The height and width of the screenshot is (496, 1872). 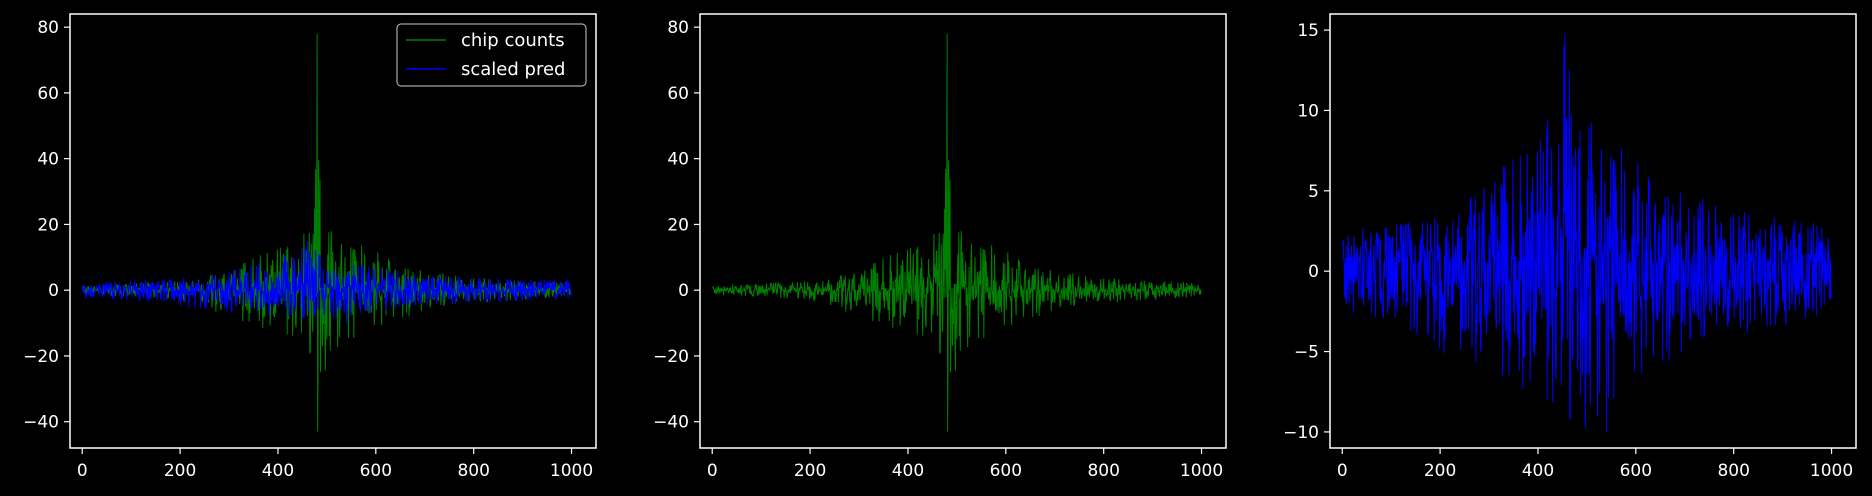 What do you see at coordinates (513, 69) in the screenshot?
I see `legend-label-scaled-pred: scaled pred` at bounding box center [513, 69].